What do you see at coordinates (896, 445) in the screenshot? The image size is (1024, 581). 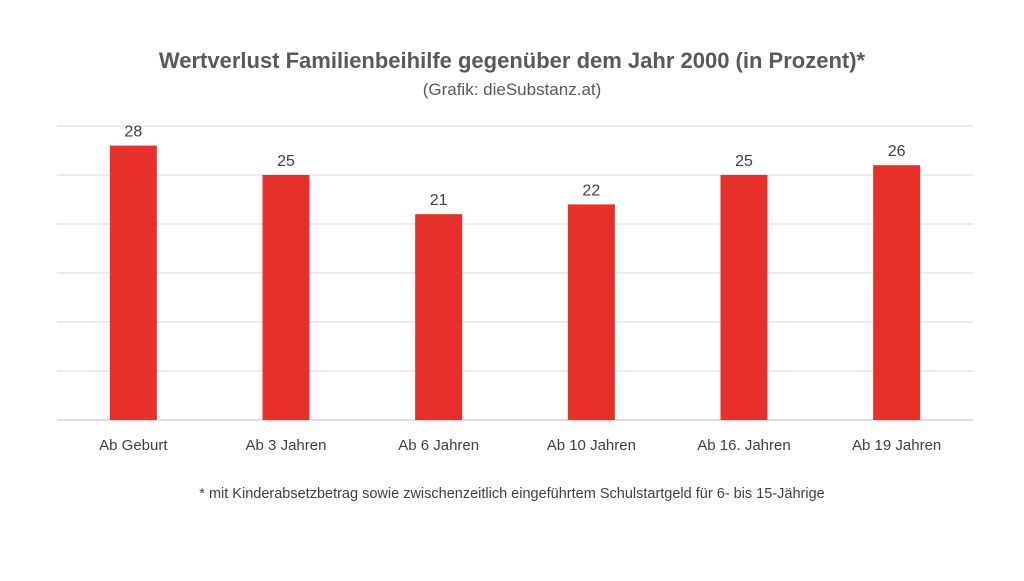 I see `x-tick-label: Ab 19 Jahren` at bounding box center [896, 445].